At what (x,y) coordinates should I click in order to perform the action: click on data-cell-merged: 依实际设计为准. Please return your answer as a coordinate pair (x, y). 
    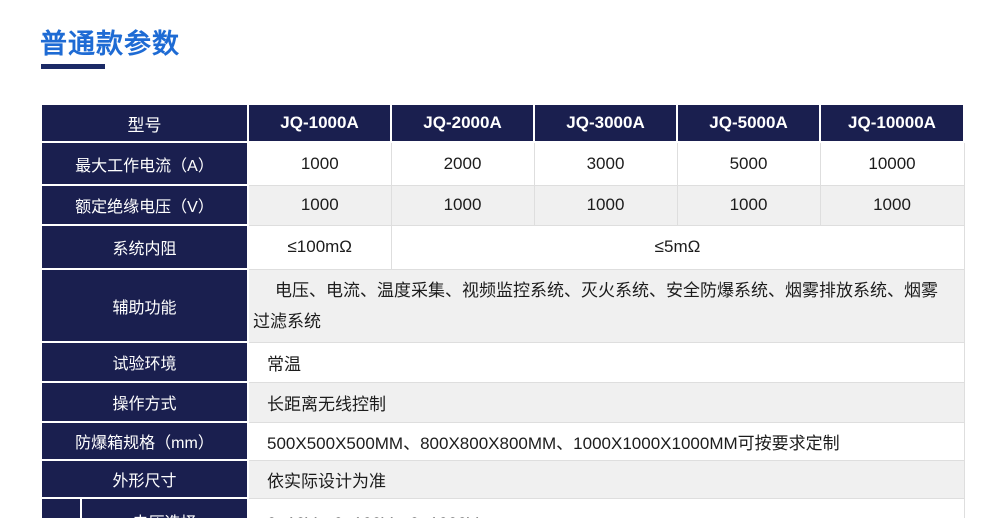
    Looking at the image, I should click on (606, 479).